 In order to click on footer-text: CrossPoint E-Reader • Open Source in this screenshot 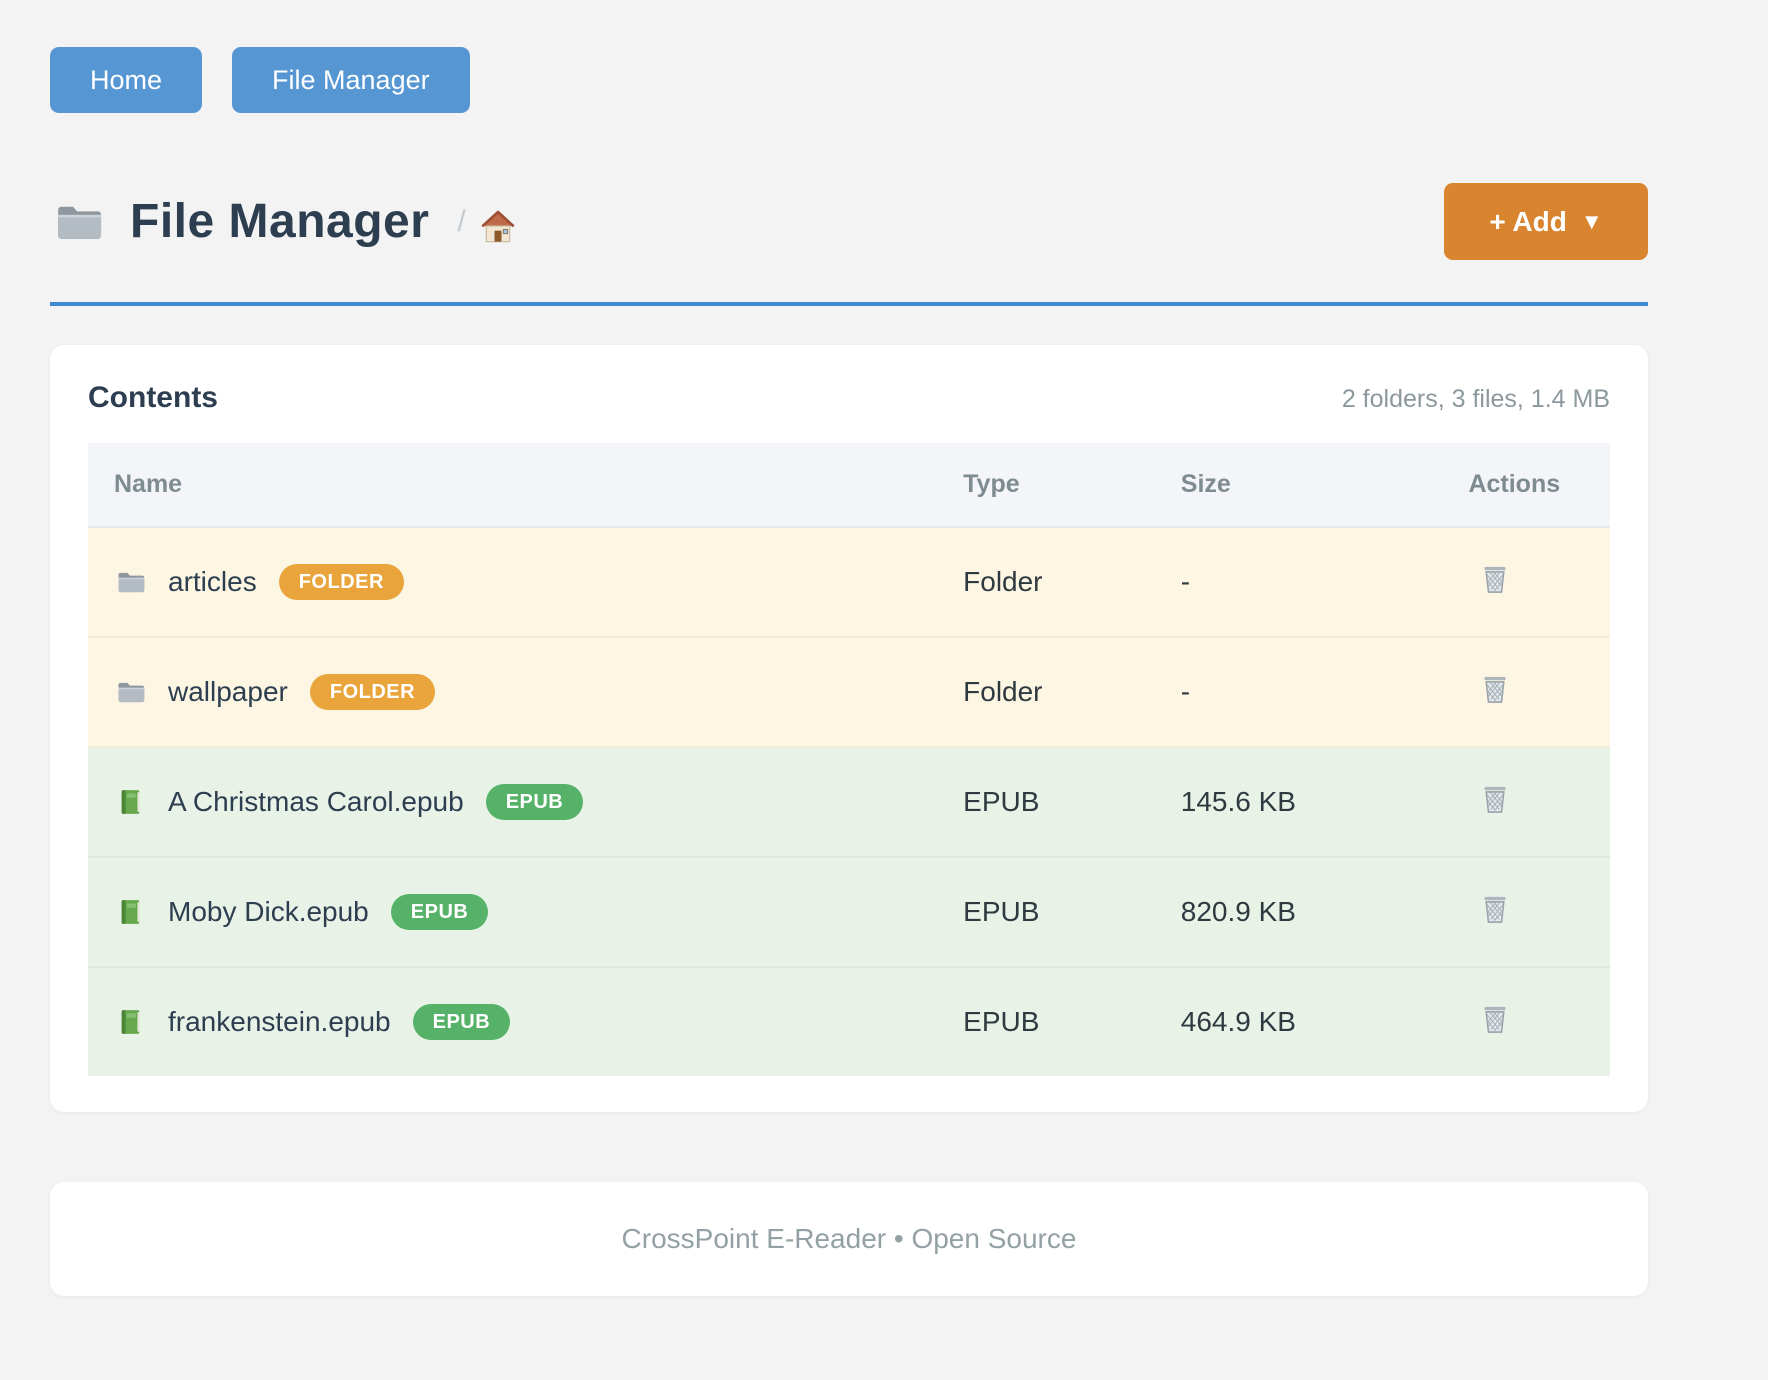, I will do `click(849, 1238)`.